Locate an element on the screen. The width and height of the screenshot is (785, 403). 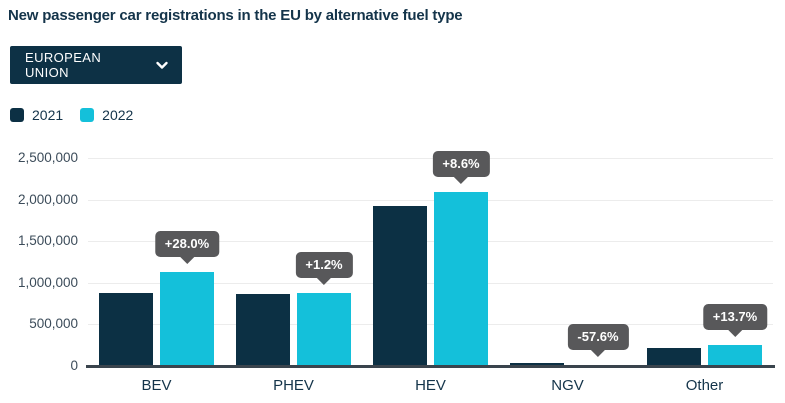
bar-2021-hev is located at coordinates (400, 286).